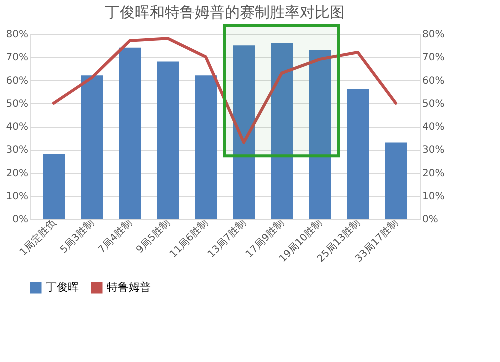  Describe the element at coordinates (433, 58) in the screenshot. I see `y2-tick-label: 70%` at that location.